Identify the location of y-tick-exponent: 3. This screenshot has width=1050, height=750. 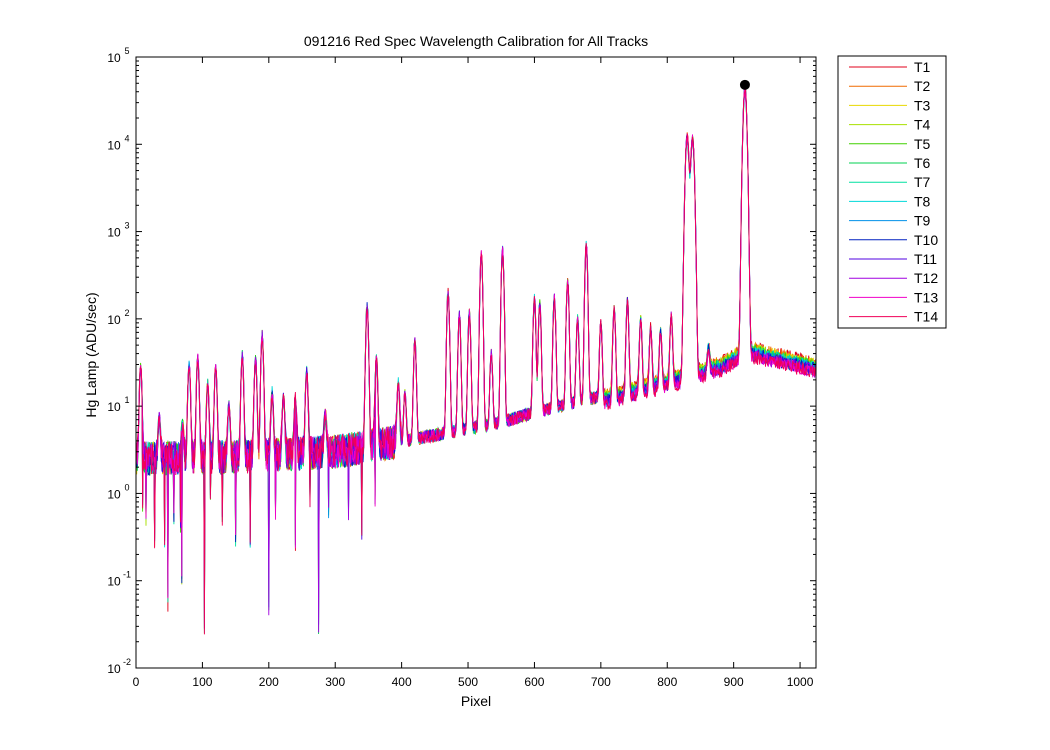
(126, 226).